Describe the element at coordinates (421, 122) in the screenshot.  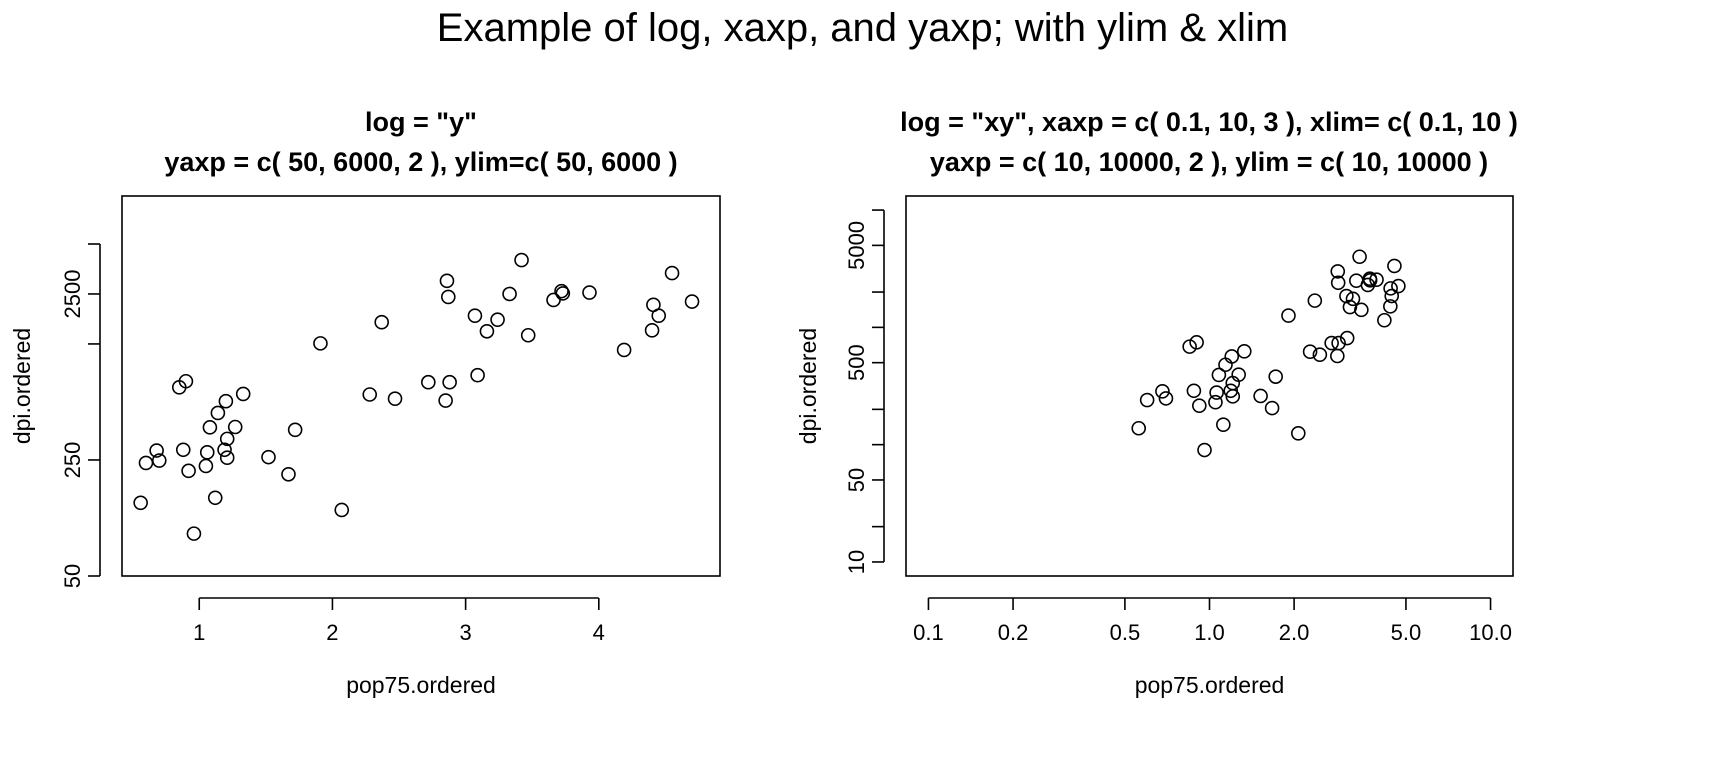
I see `panel-title-line1: log = "y"` at that location.